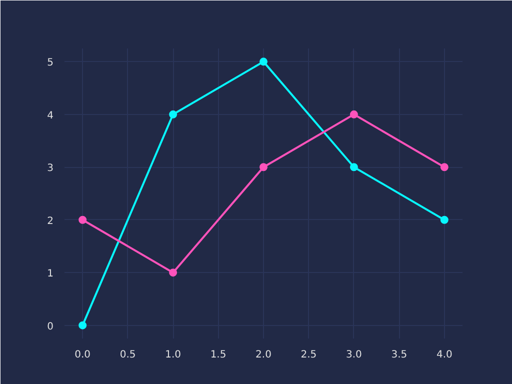  I want to click on y-tick-label: 0, so click(50, 326).